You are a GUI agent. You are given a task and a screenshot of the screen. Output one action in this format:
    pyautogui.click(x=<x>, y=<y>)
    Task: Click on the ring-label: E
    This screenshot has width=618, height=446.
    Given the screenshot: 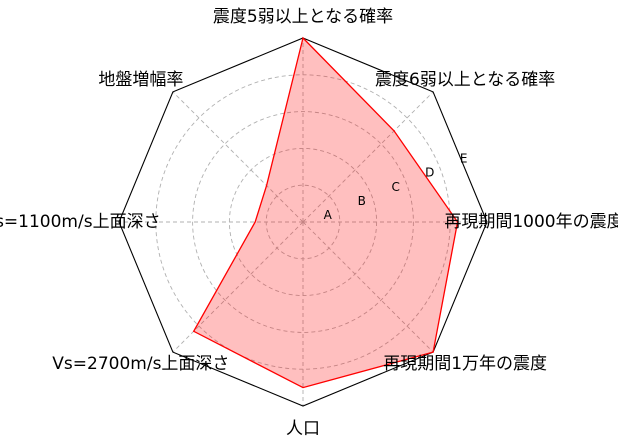 What is the action you would take?
    pyautogui.click(x=464, y=159)
    